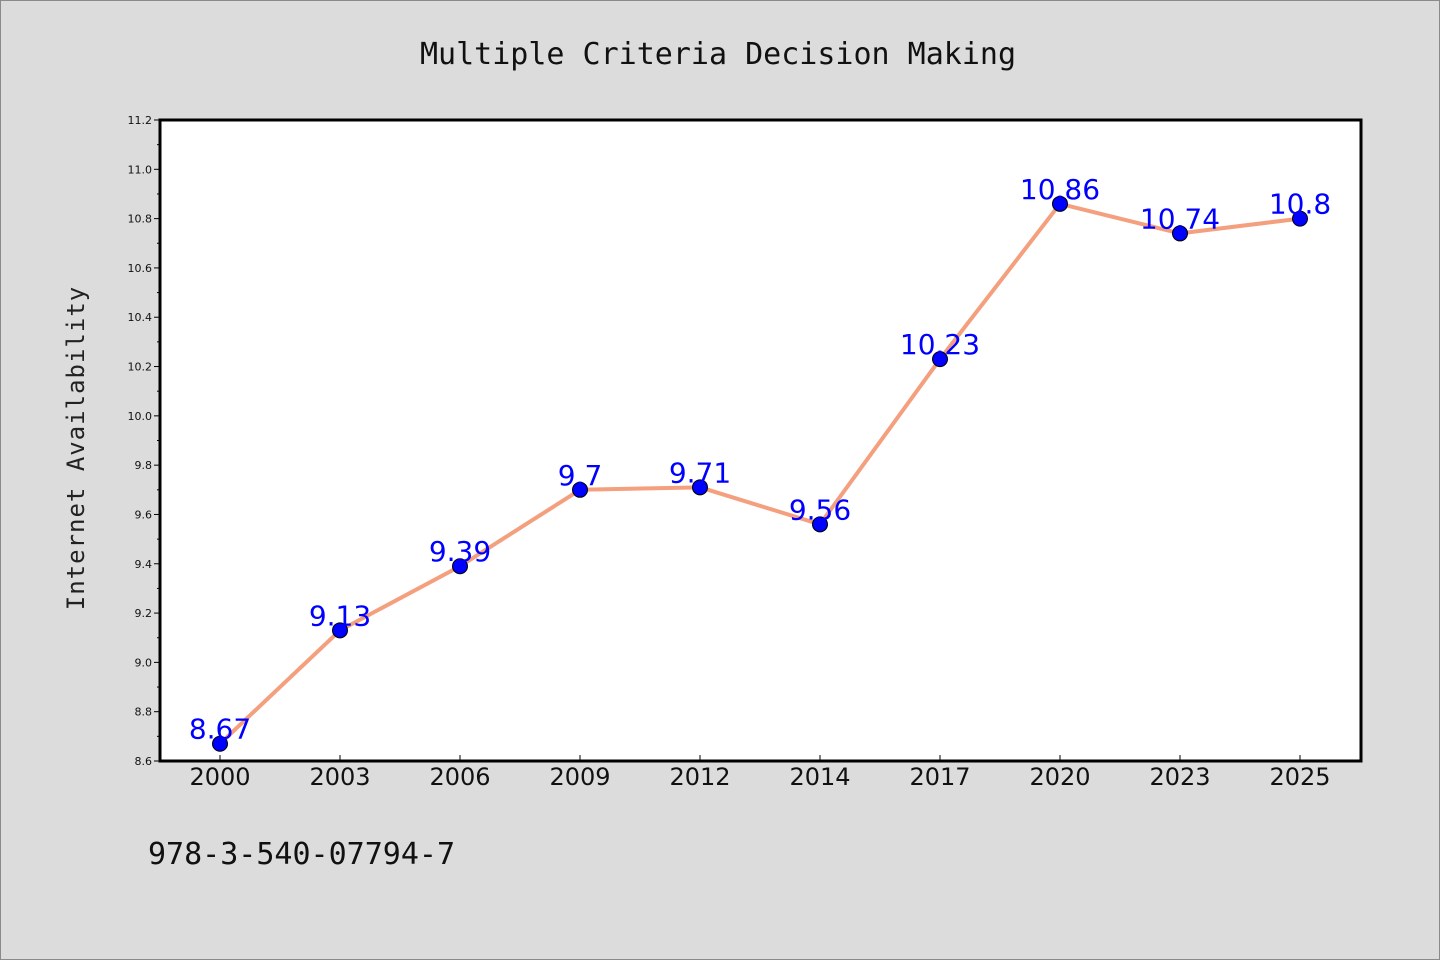 The width and height of the screenshot is (1440, 960). What do you see at coordinates (579, 777) in the screenshot?
I see `x-tick-label: 2009` at bounding box center [579, 777].